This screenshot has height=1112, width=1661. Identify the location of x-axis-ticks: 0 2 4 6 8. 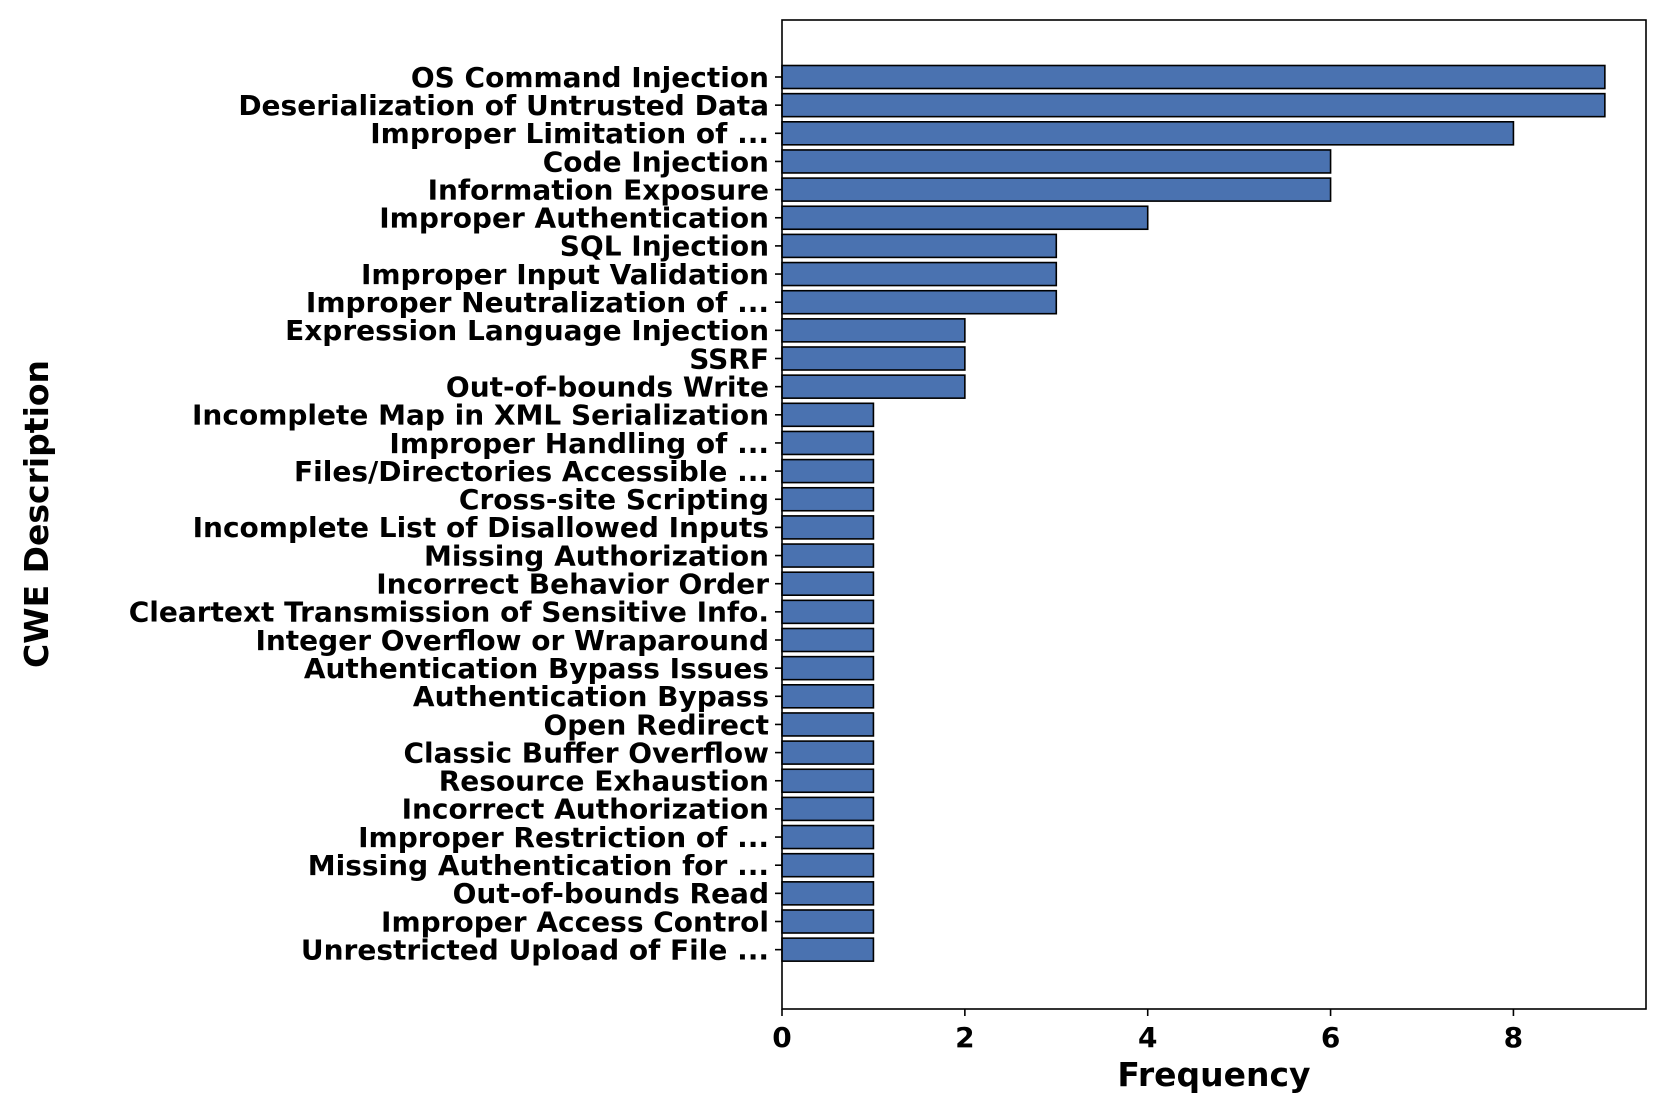
(1147, 1031).